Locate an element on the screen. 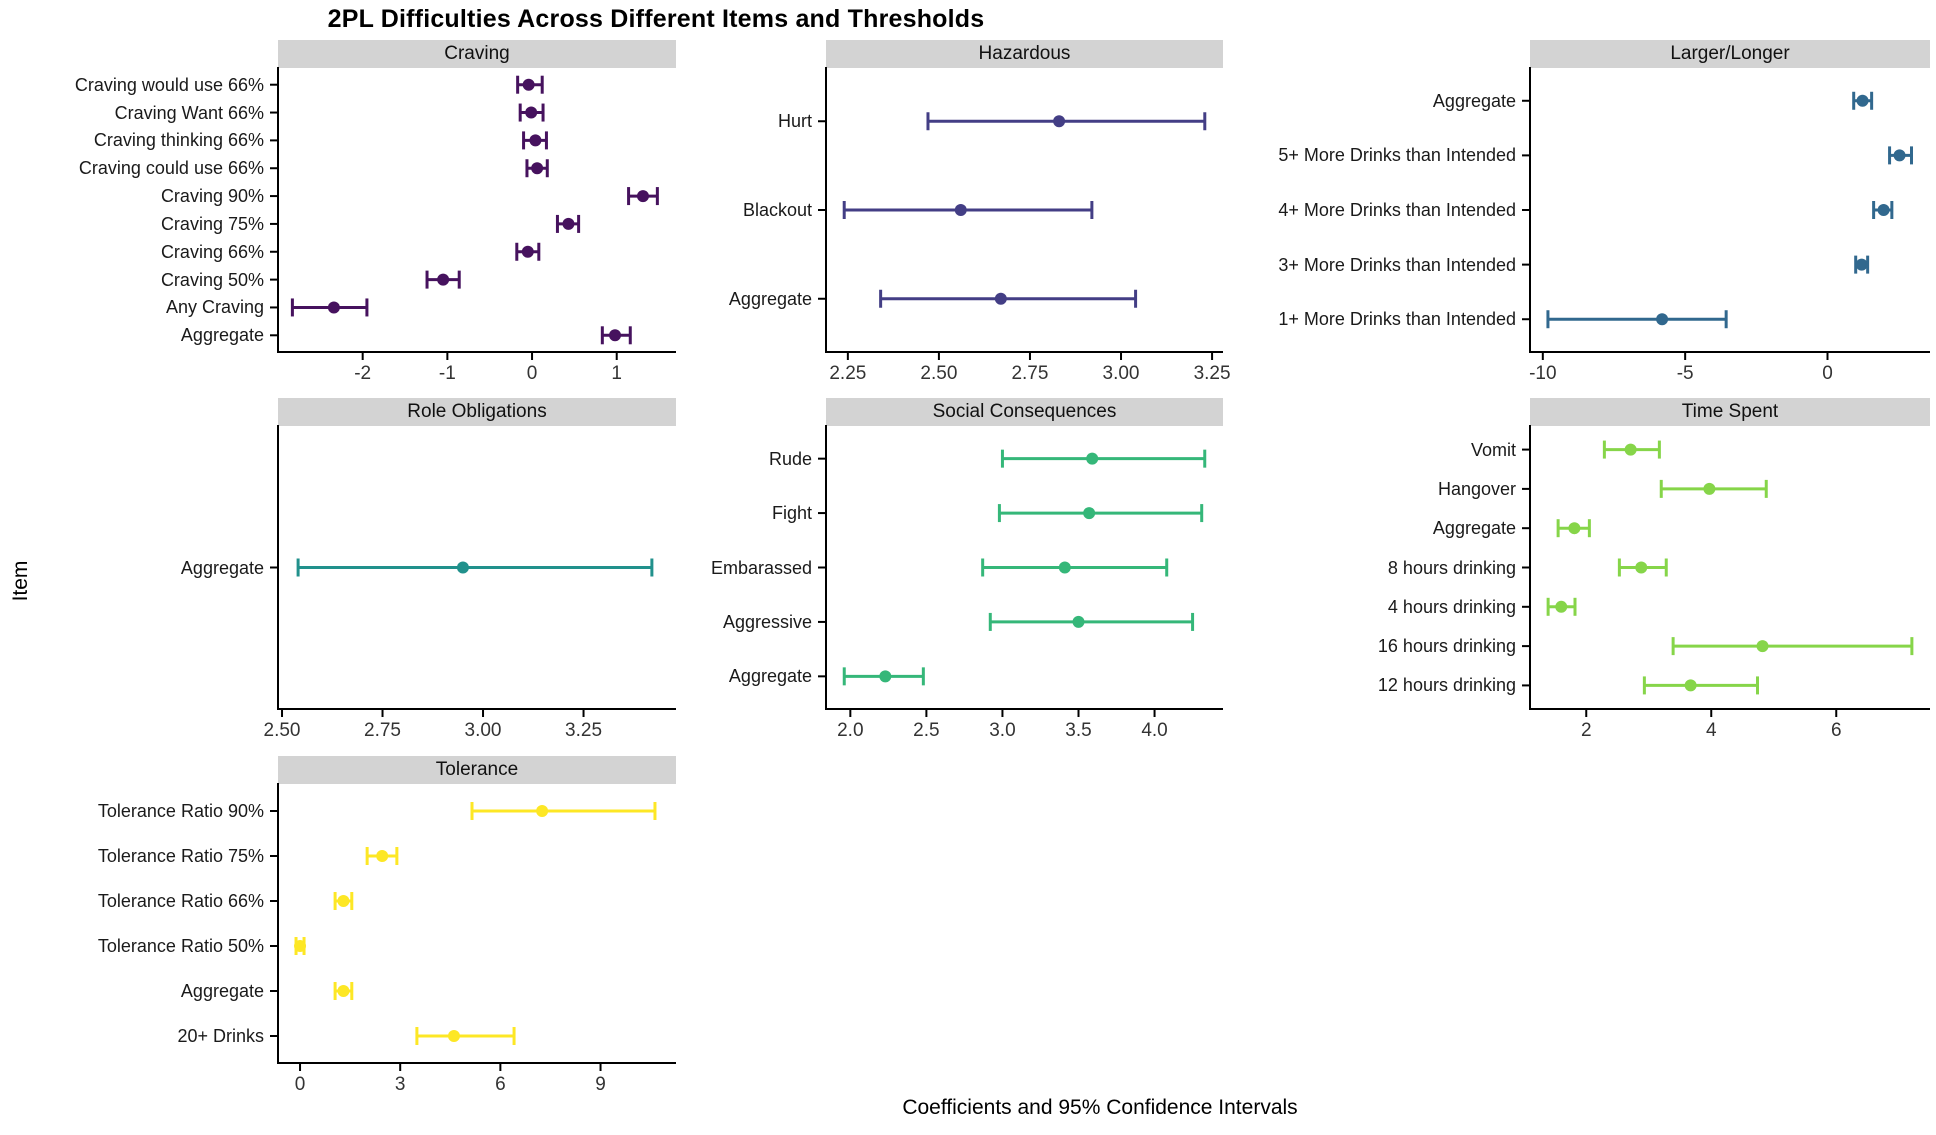 This screenshot has height=1135, width=1936. facet-strip: Tolerance is located at coordinates (477, 770).